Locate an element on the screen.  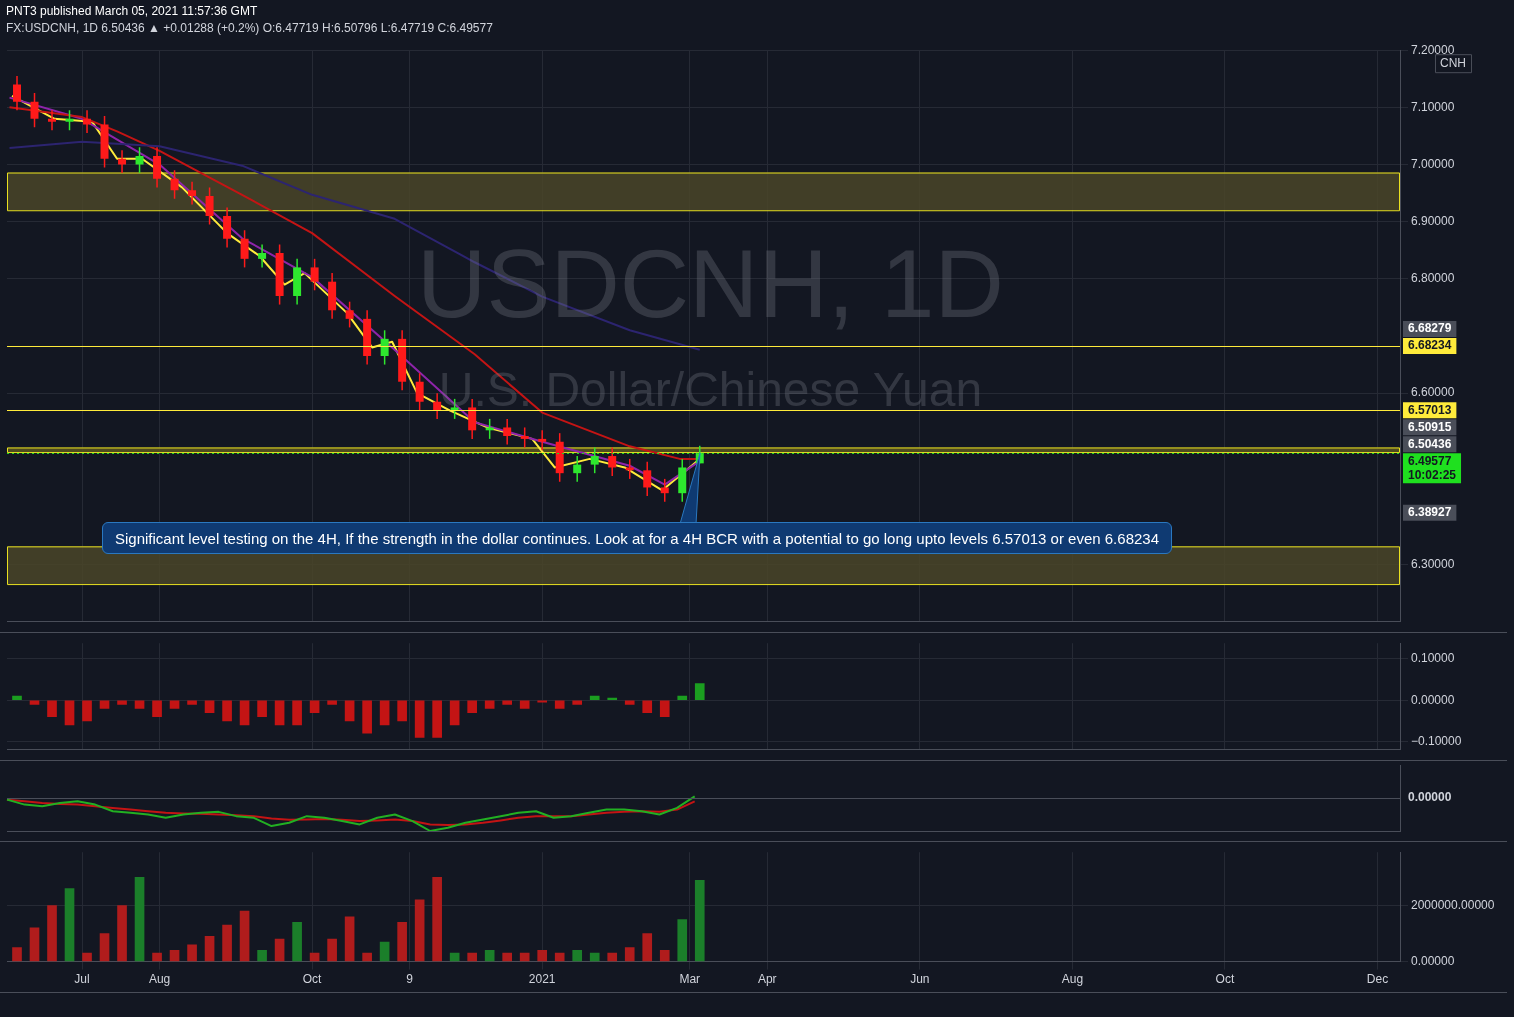
y-tick-label: 6.80000 is located at coordinates (1433, 278).